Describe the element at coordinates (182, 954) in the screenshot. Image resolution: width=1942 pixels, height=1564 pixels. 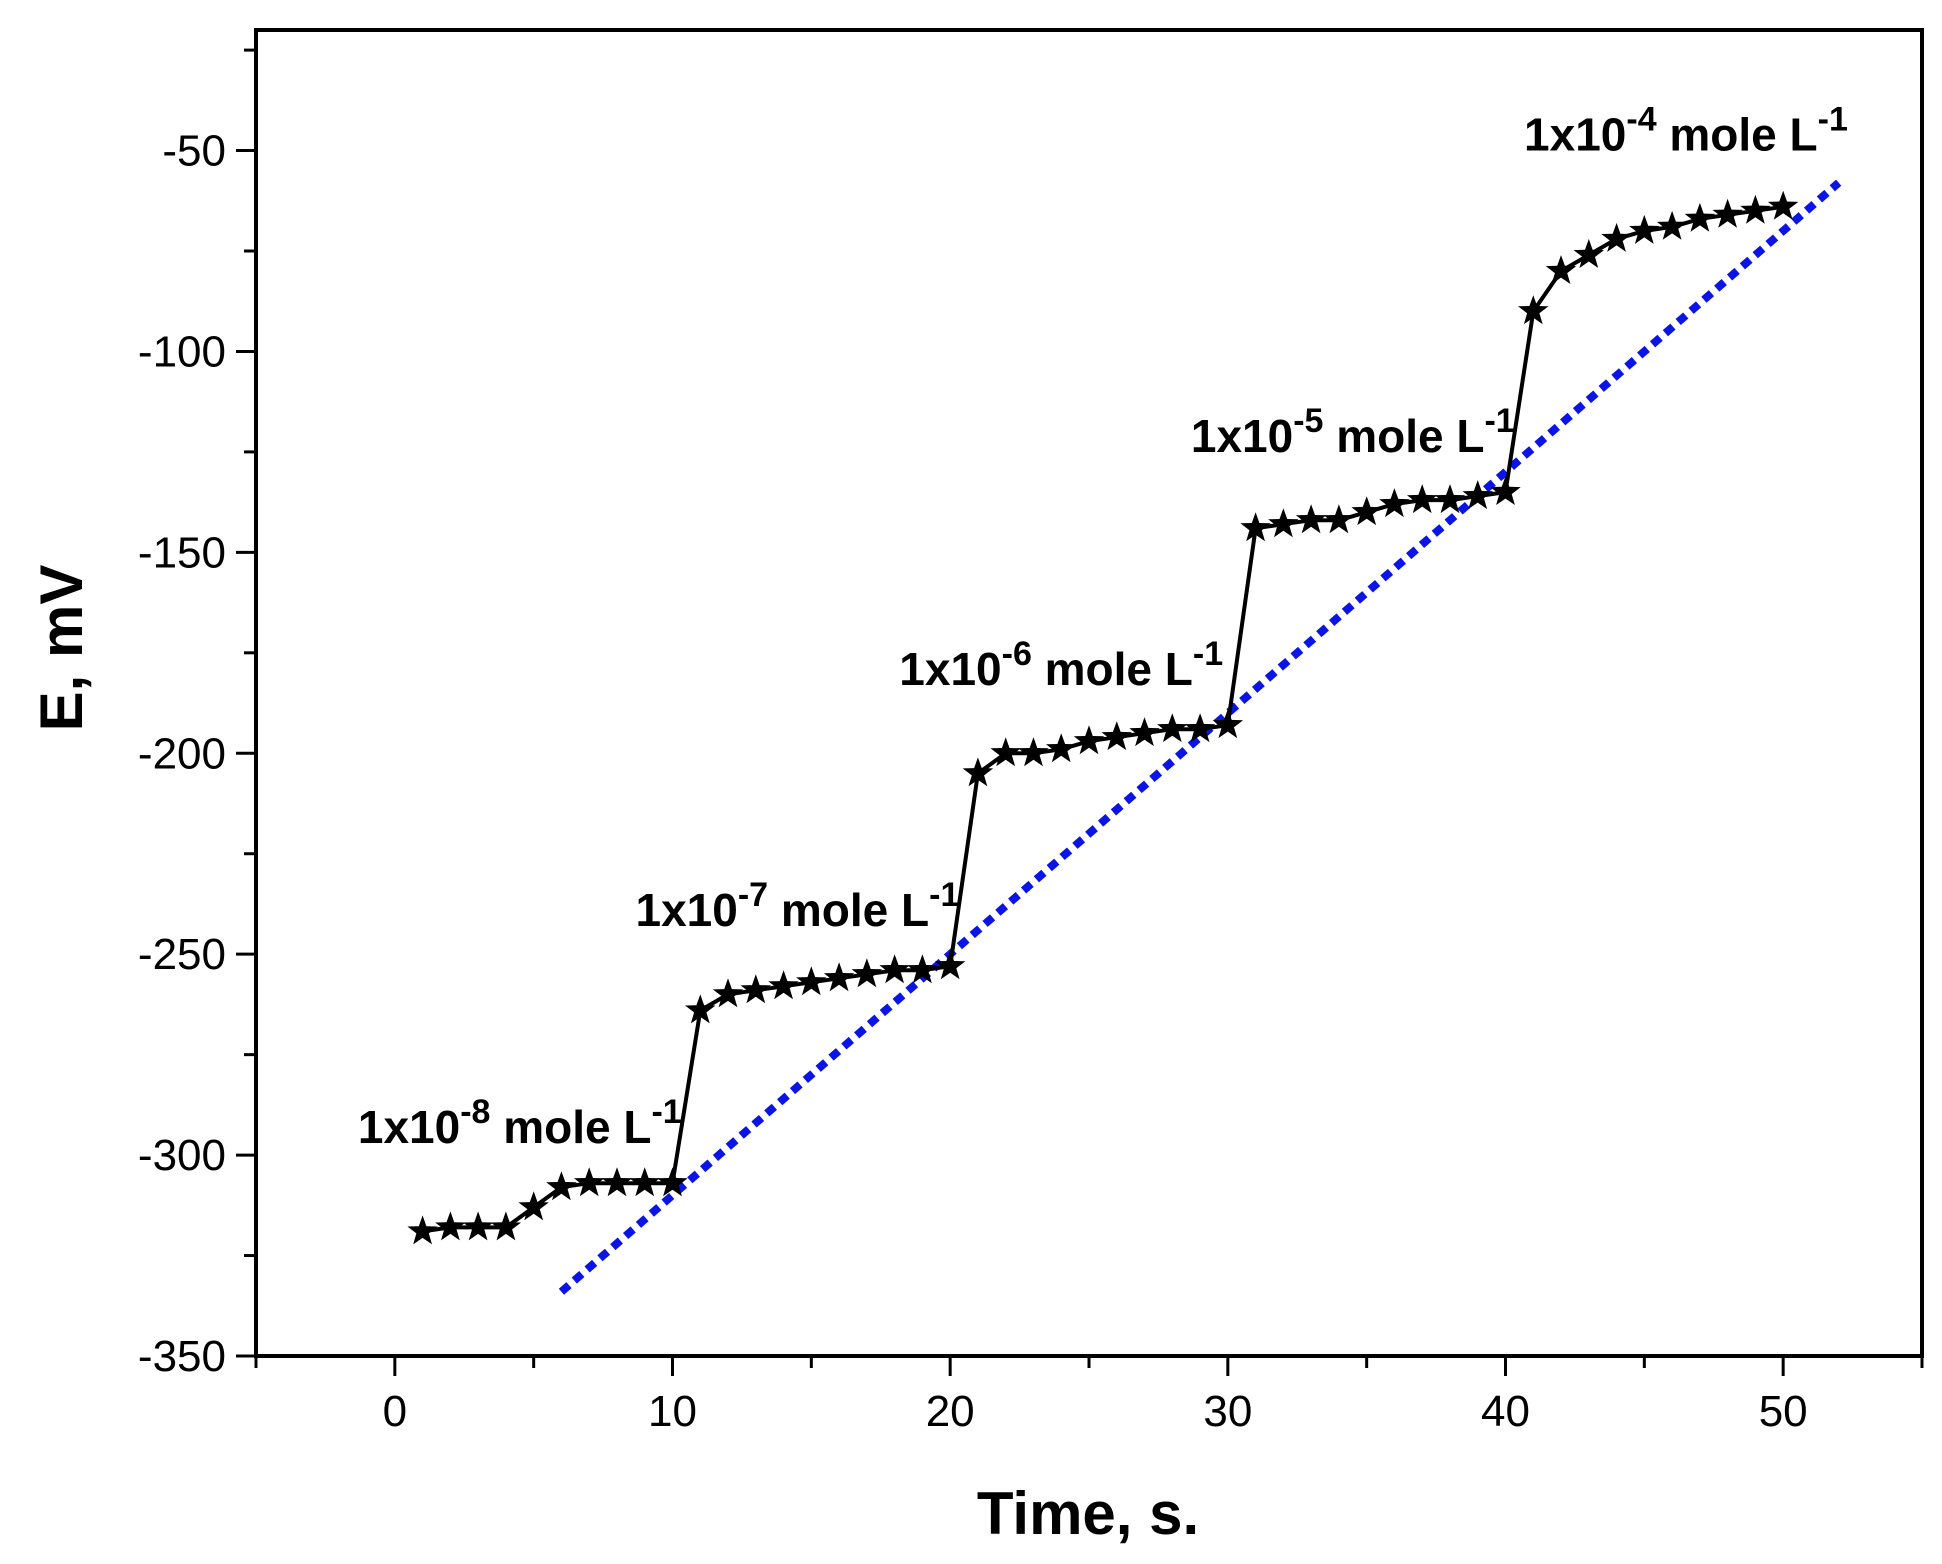
I see `y-tick-label: -250` at that location.